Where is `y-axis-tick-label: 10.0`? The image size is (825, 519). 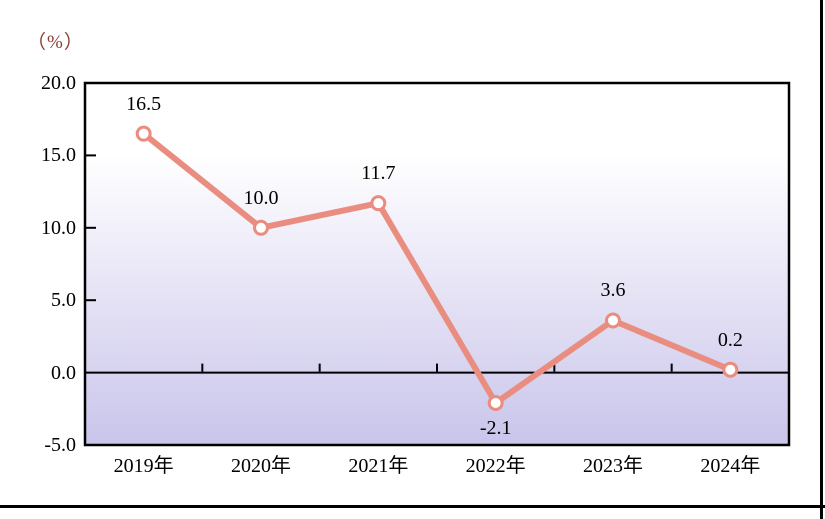
y-axis-tick-label: 10.0 is located at coordinates (58, 227).